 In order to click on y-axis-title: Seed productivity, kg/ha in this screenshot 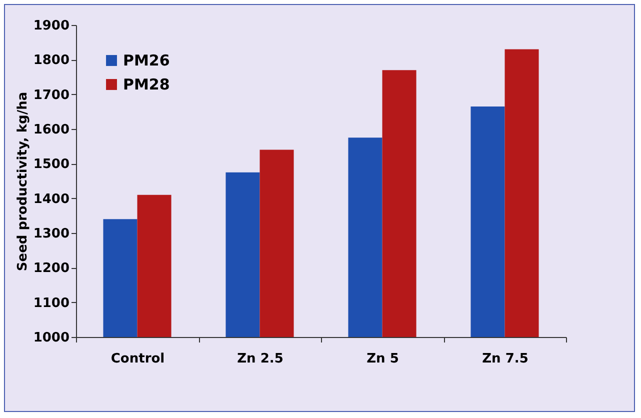, I will do `click(22, 182)`.